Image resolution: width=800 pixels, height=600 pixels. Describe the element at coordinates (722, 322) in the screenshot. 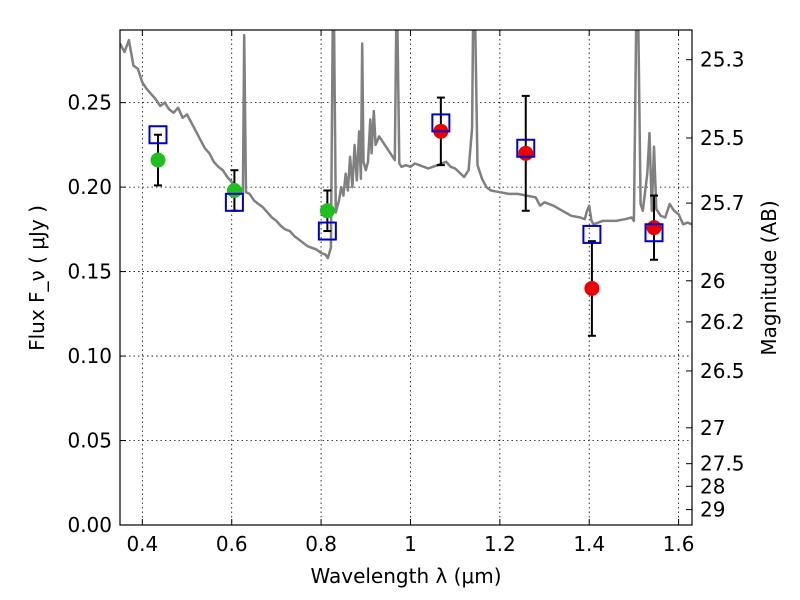

I see `right-tick-label: 26.2` at that location.